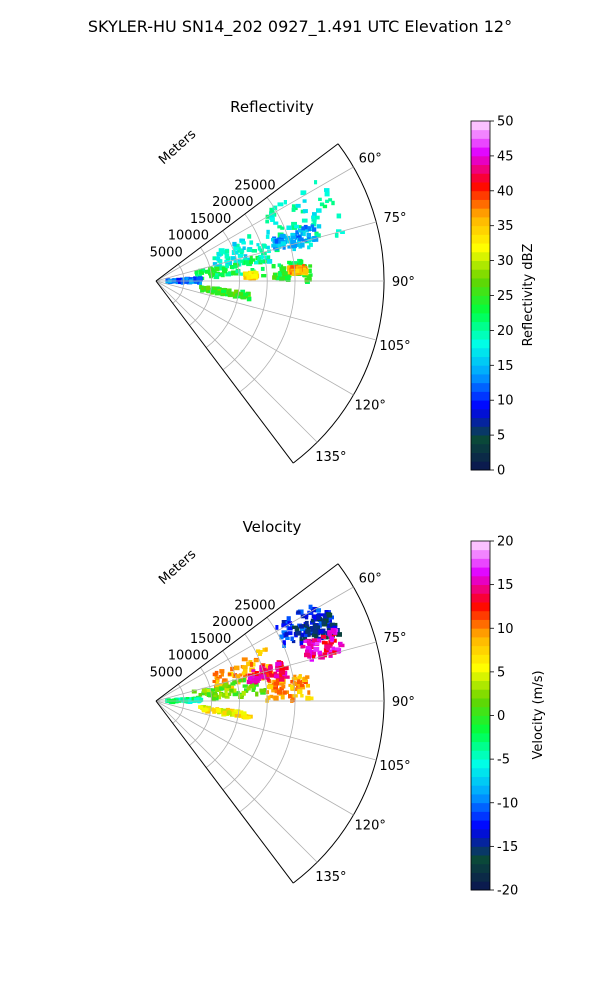  What do you see at coordinates (254, 605) in the screenshot?
I see `range-tick-label: 25000` at bounding box center [254, 605].